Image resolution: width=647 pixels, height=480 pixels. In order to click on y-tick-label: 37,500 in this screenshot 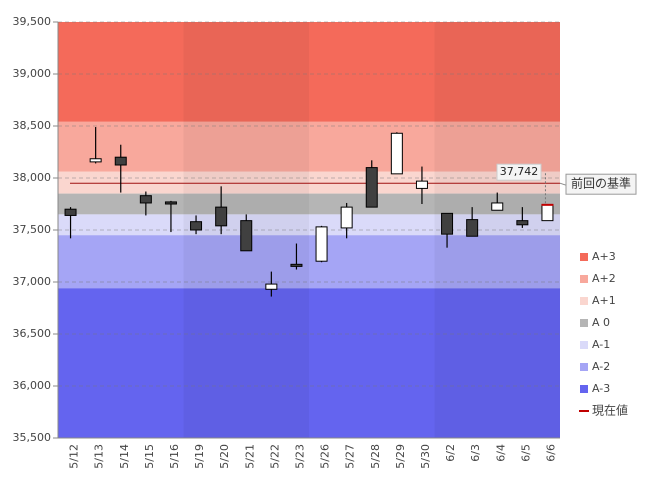, I will do `click(32, 229)`.